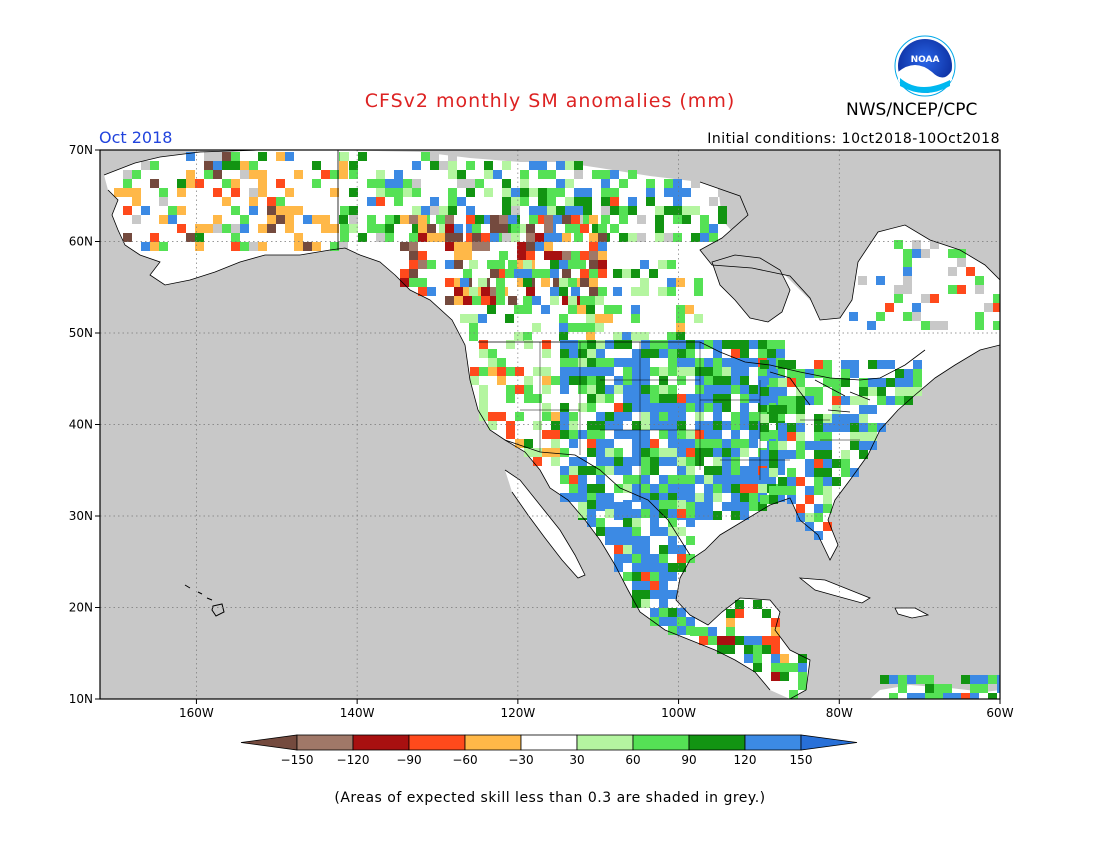  I want to click on colorbar-label: −30, so click(520, 760).